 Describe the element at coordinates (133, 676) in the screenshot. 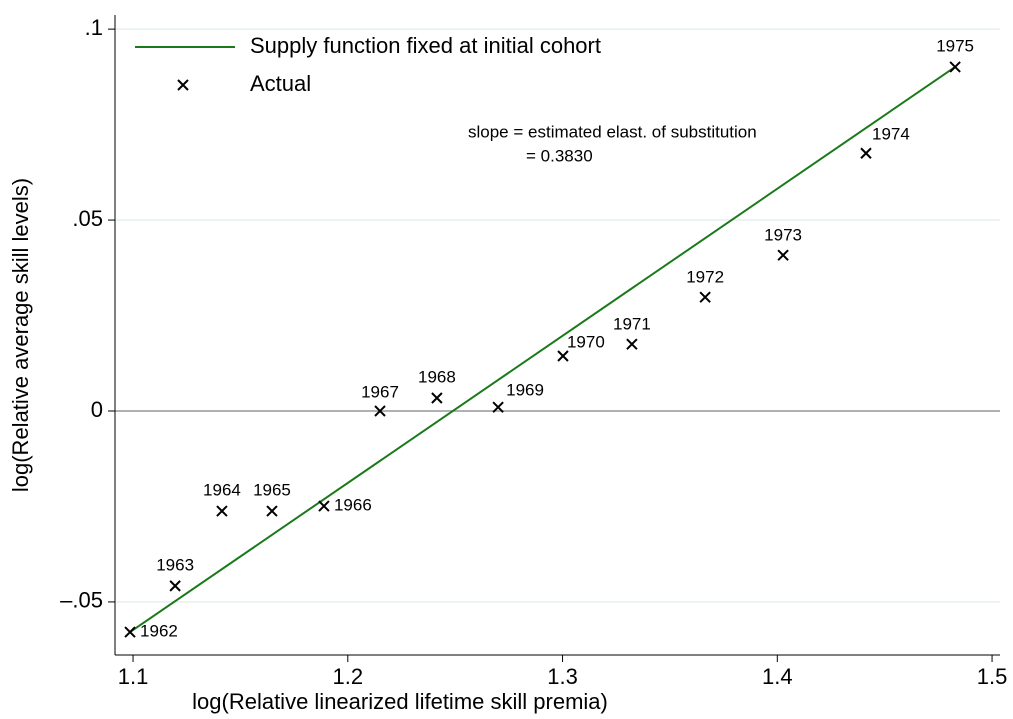

I see `x-tick-label: 1.1` at that location.